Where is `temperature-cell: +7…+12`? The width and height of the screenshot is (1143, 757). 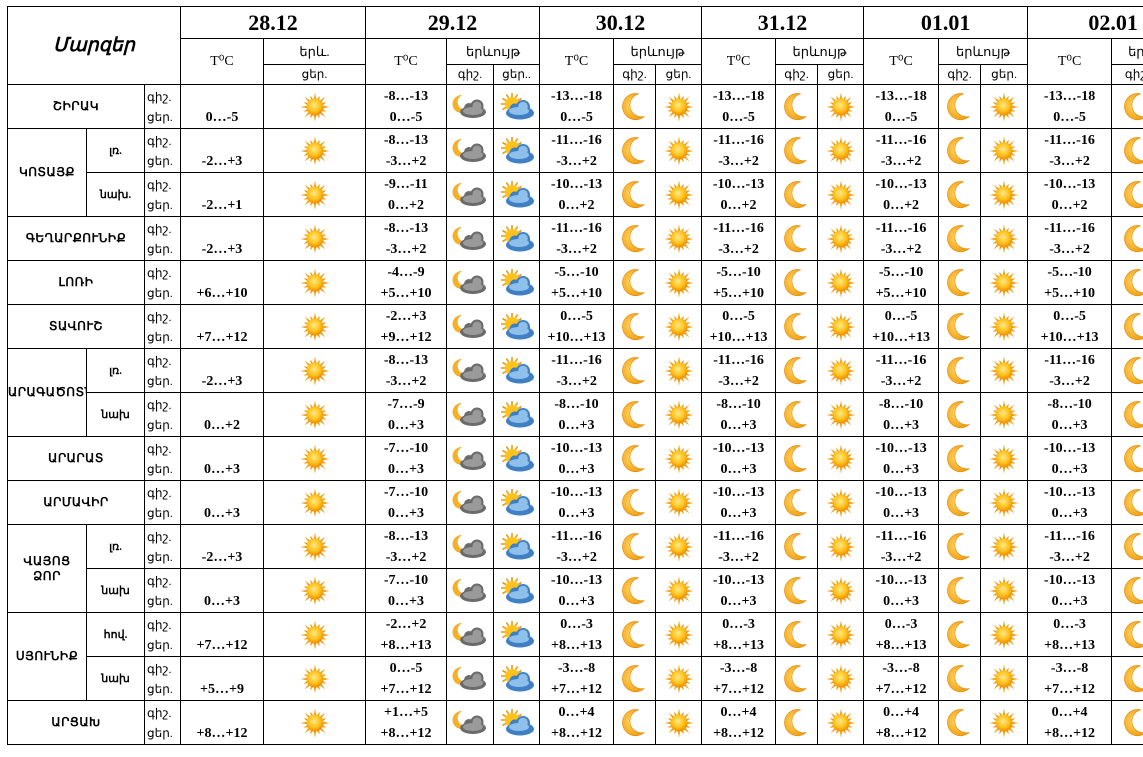 temperature-cell: +7…+12 is located at coordinates (222, 634).